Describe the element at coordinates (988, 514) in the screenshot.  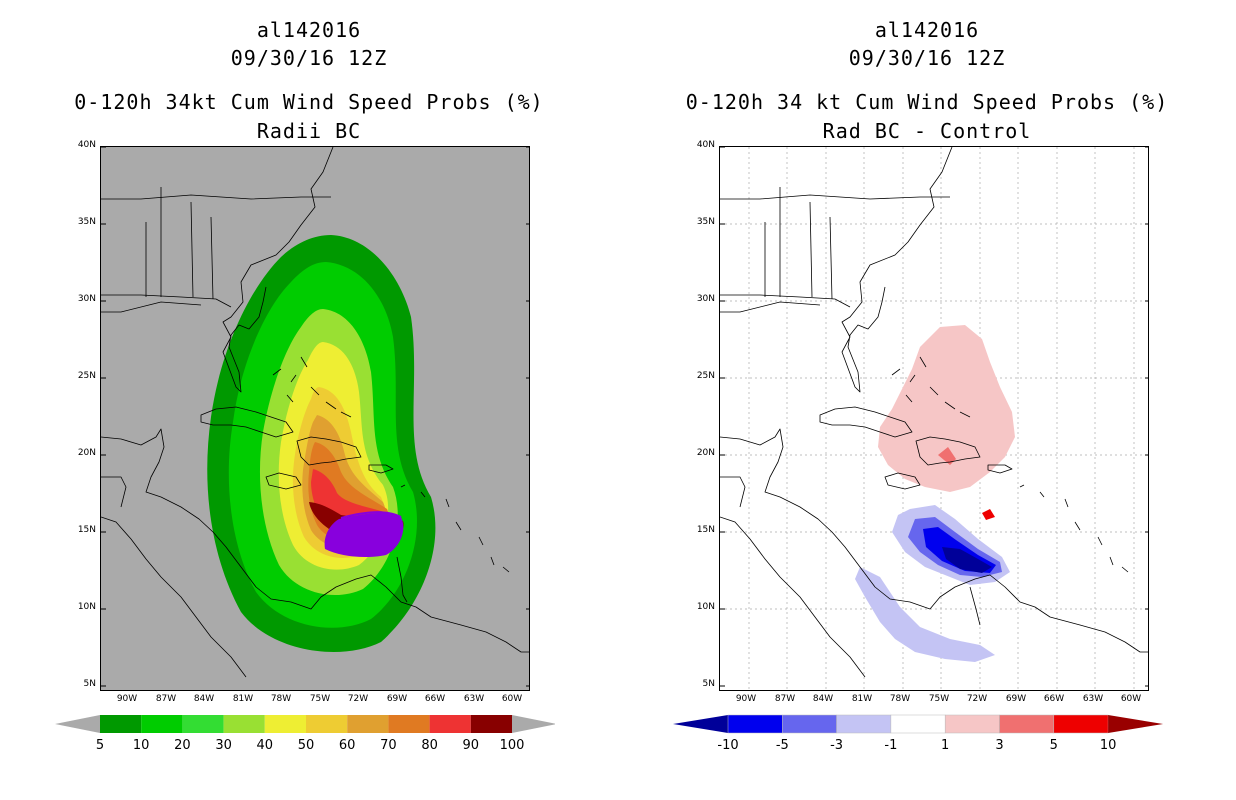
I see `positive-diff-5-area` at that location.